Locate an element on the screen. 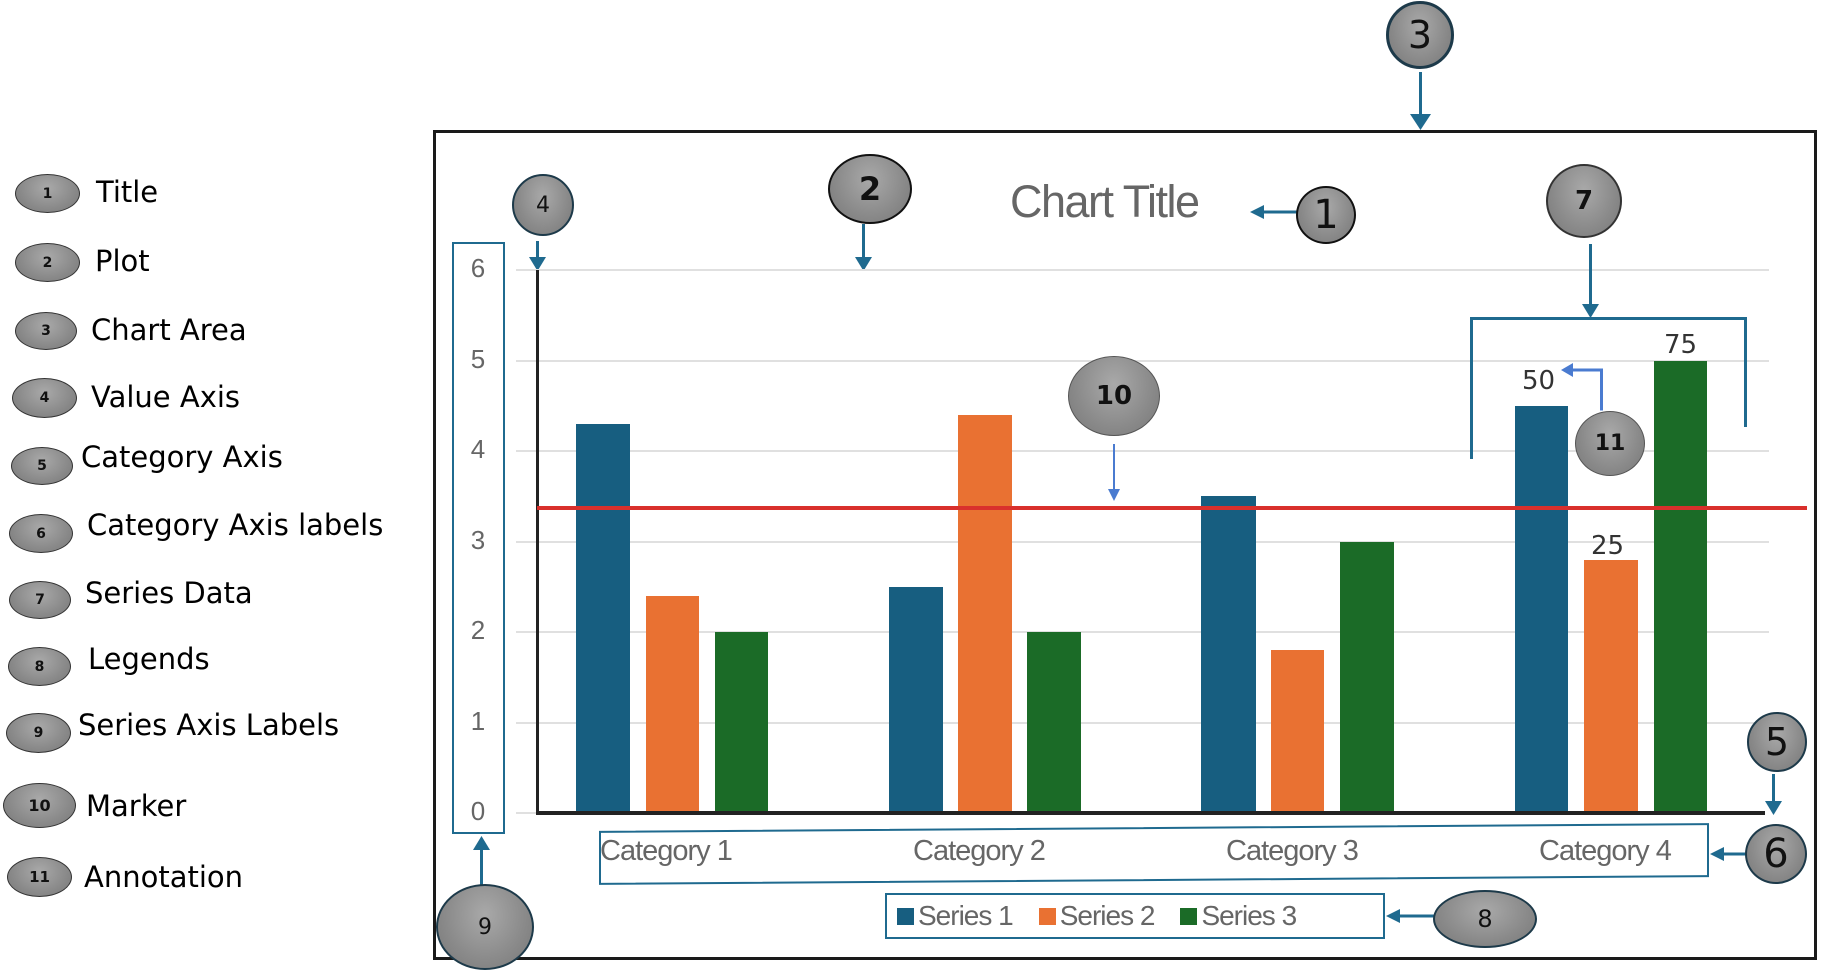 The height and width of the screenshot is (970, 1828). callout-badge-8: 8 is located at coordinates (1485, 919).